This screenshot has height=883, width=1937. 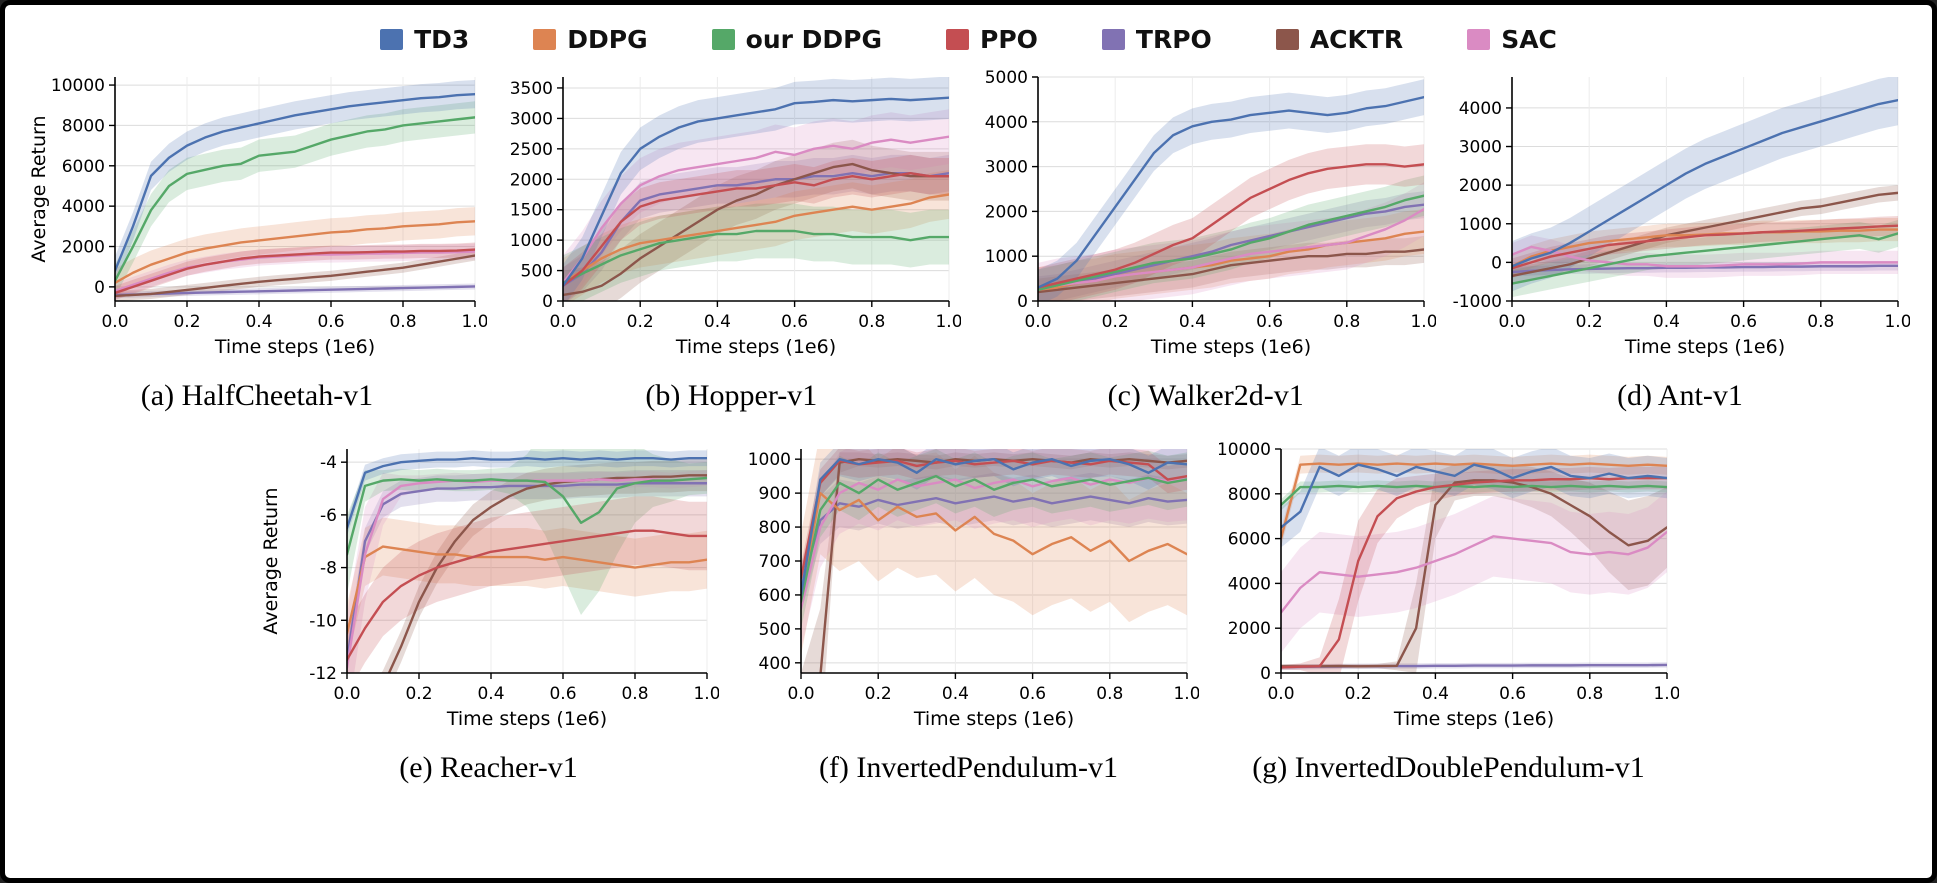 I want to click on chart-caption: (a) HalfCheetah-v1, so click(x=257, y=395).